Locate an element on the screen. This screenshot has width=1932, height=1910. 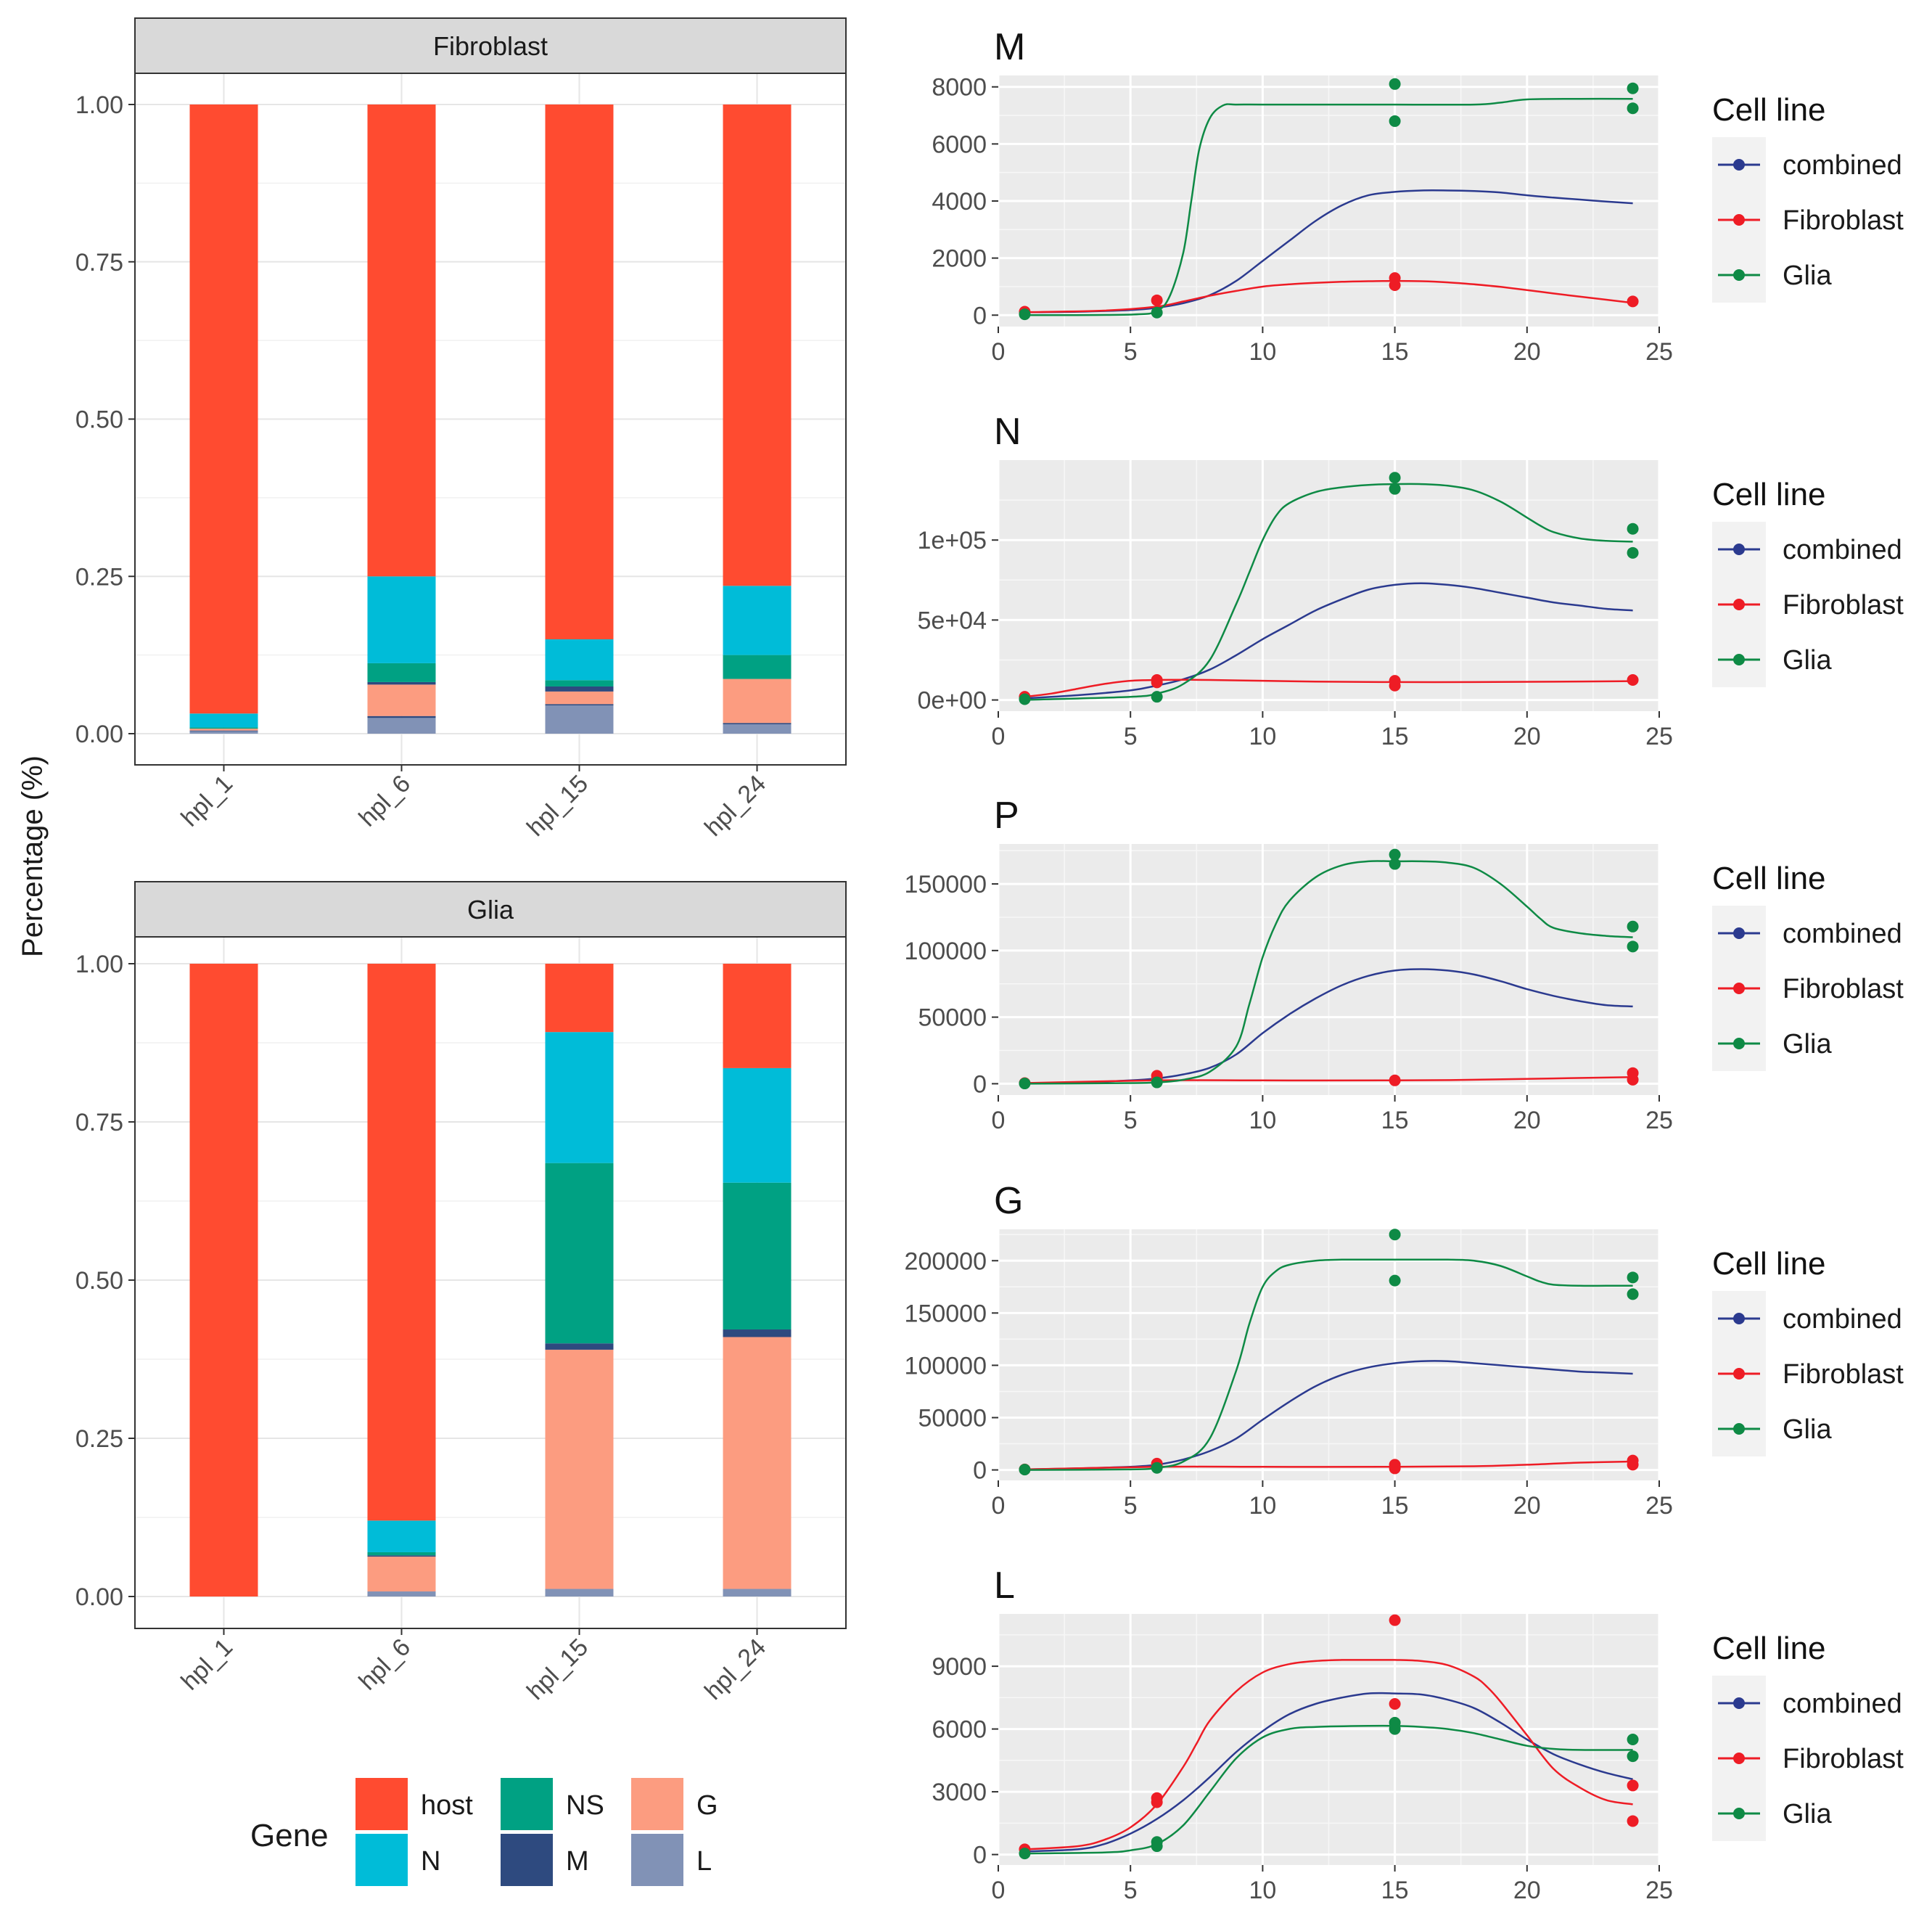
facet-strip-label: Fibroblast is located at coordinates (490, 46).